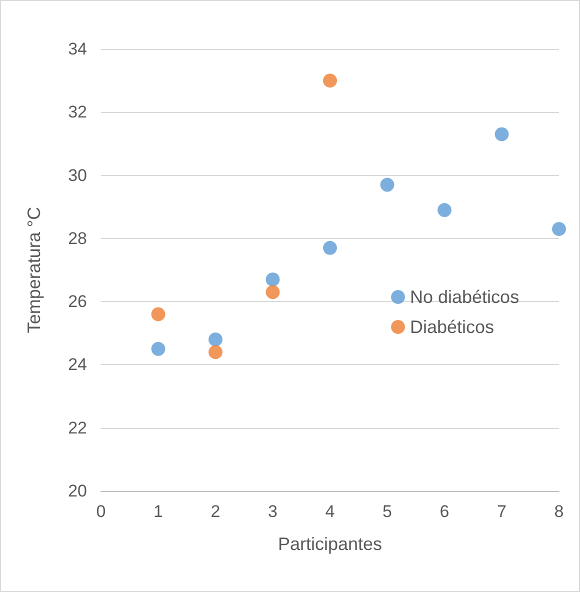 The image size is (580, 592). Describe the element at coordinates (77, 491) in the screenshot. I see `y-tick-label: 20` at that location.